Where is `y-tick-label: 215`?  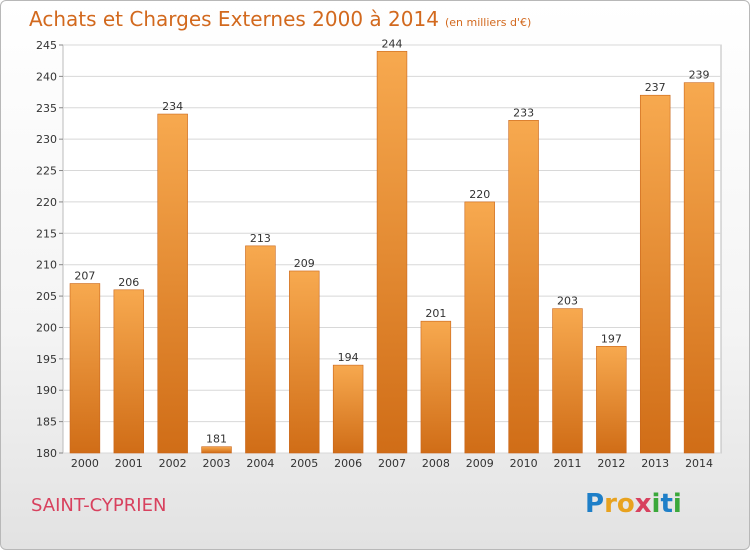 y-tick-label: 215 is located at coordinates (46, 233).